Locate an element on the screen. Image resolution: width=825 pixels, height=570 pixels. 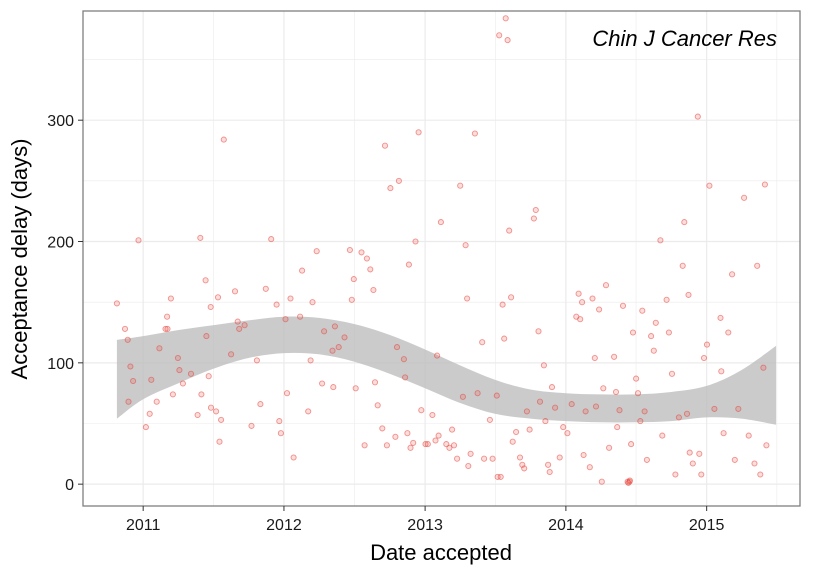
x-axis: 2011 2012 2013 2014 2015 is located at coordinates (425, 520).